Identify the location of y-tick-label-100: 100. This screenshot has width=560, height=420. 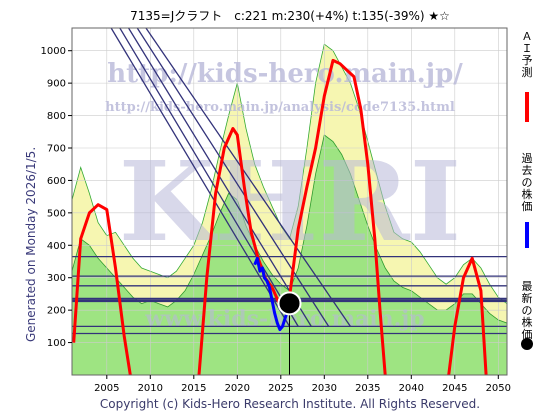
(56, 343).